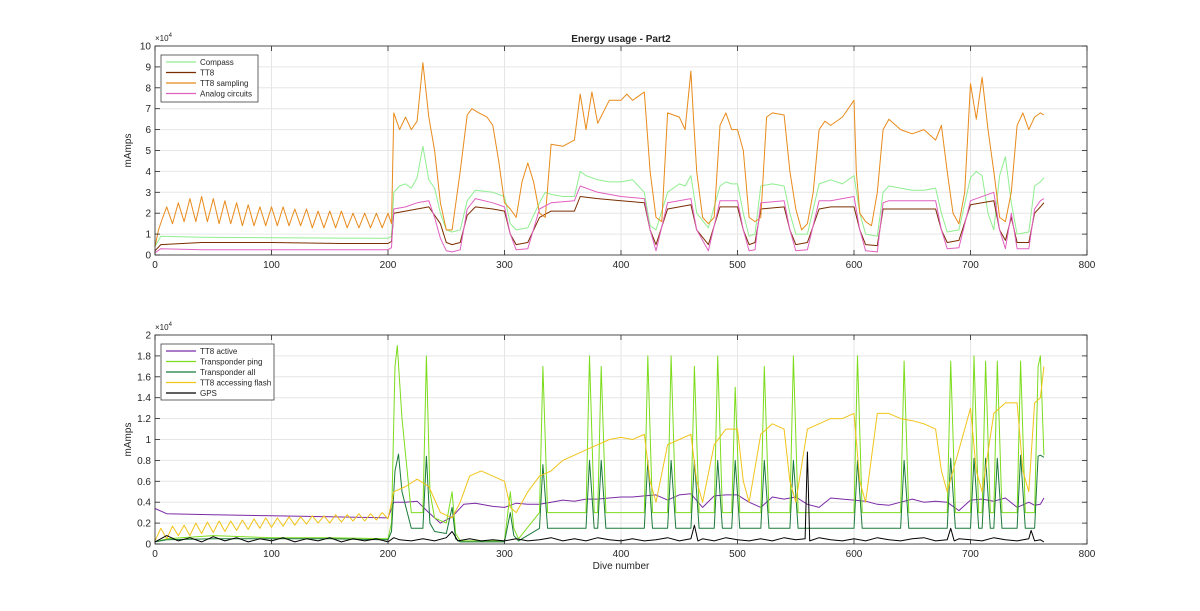 The image size is (1200, 611). I want to click on legend-entry: Transponder ping, so click(231, 362).